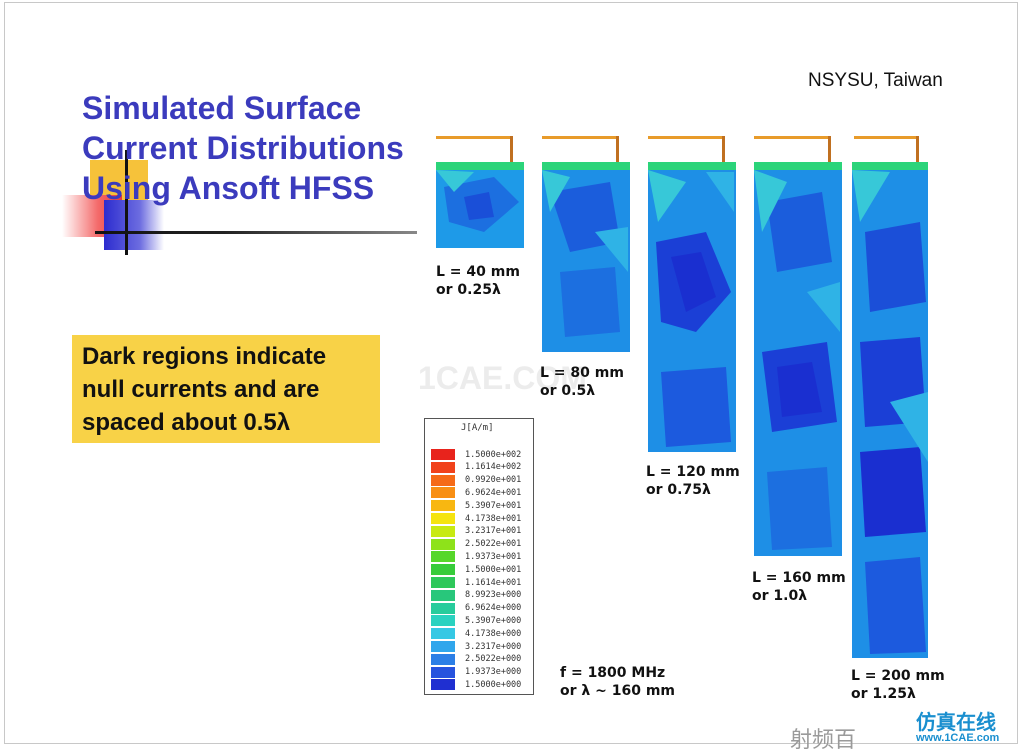  I want to click on legend-row: 3.2317e+001, so click(476, 531).